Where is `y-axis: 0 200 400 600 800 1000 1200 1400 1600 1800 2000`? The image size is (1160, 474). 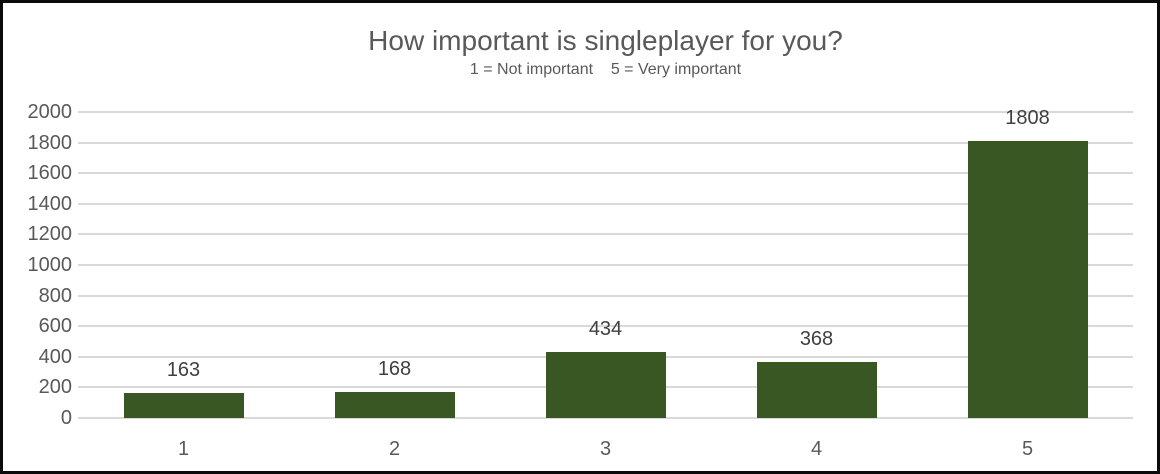 y-axis: 0 200 400 600 800 1000 1200 1400 1600 1800 2000 is located at coordinates (39, 265).